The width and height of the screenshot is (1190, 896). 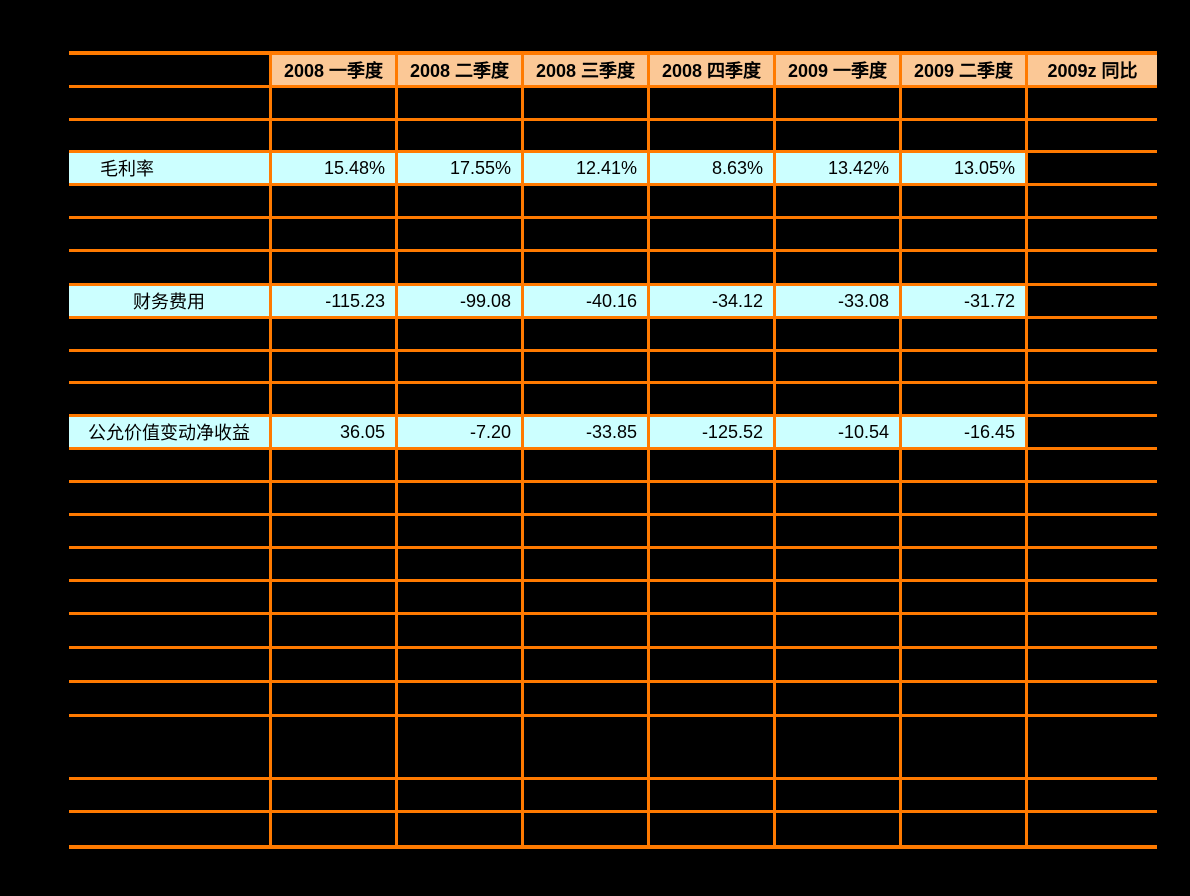 What do you see at coordinates (839, 71) in the screenshot?
I see `column-header: 2009 一季度` at bounding box center [839, 71].